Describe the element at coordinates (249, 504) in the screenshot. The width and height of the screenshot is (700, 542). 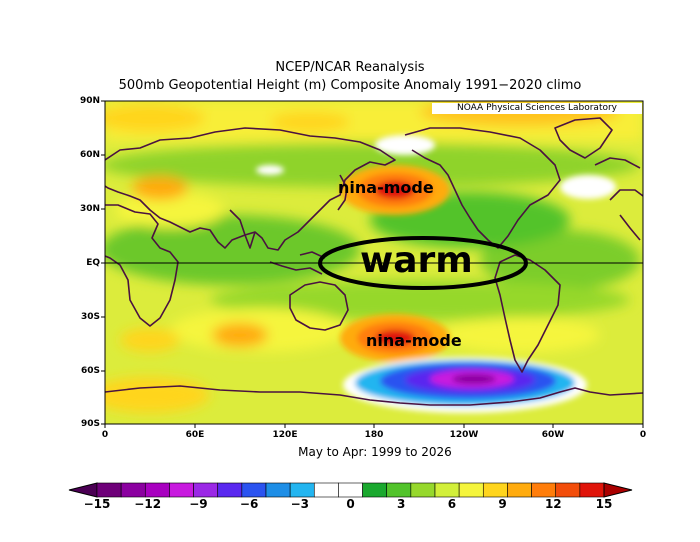
I see `colorbar-tick-label: −6` at that location.